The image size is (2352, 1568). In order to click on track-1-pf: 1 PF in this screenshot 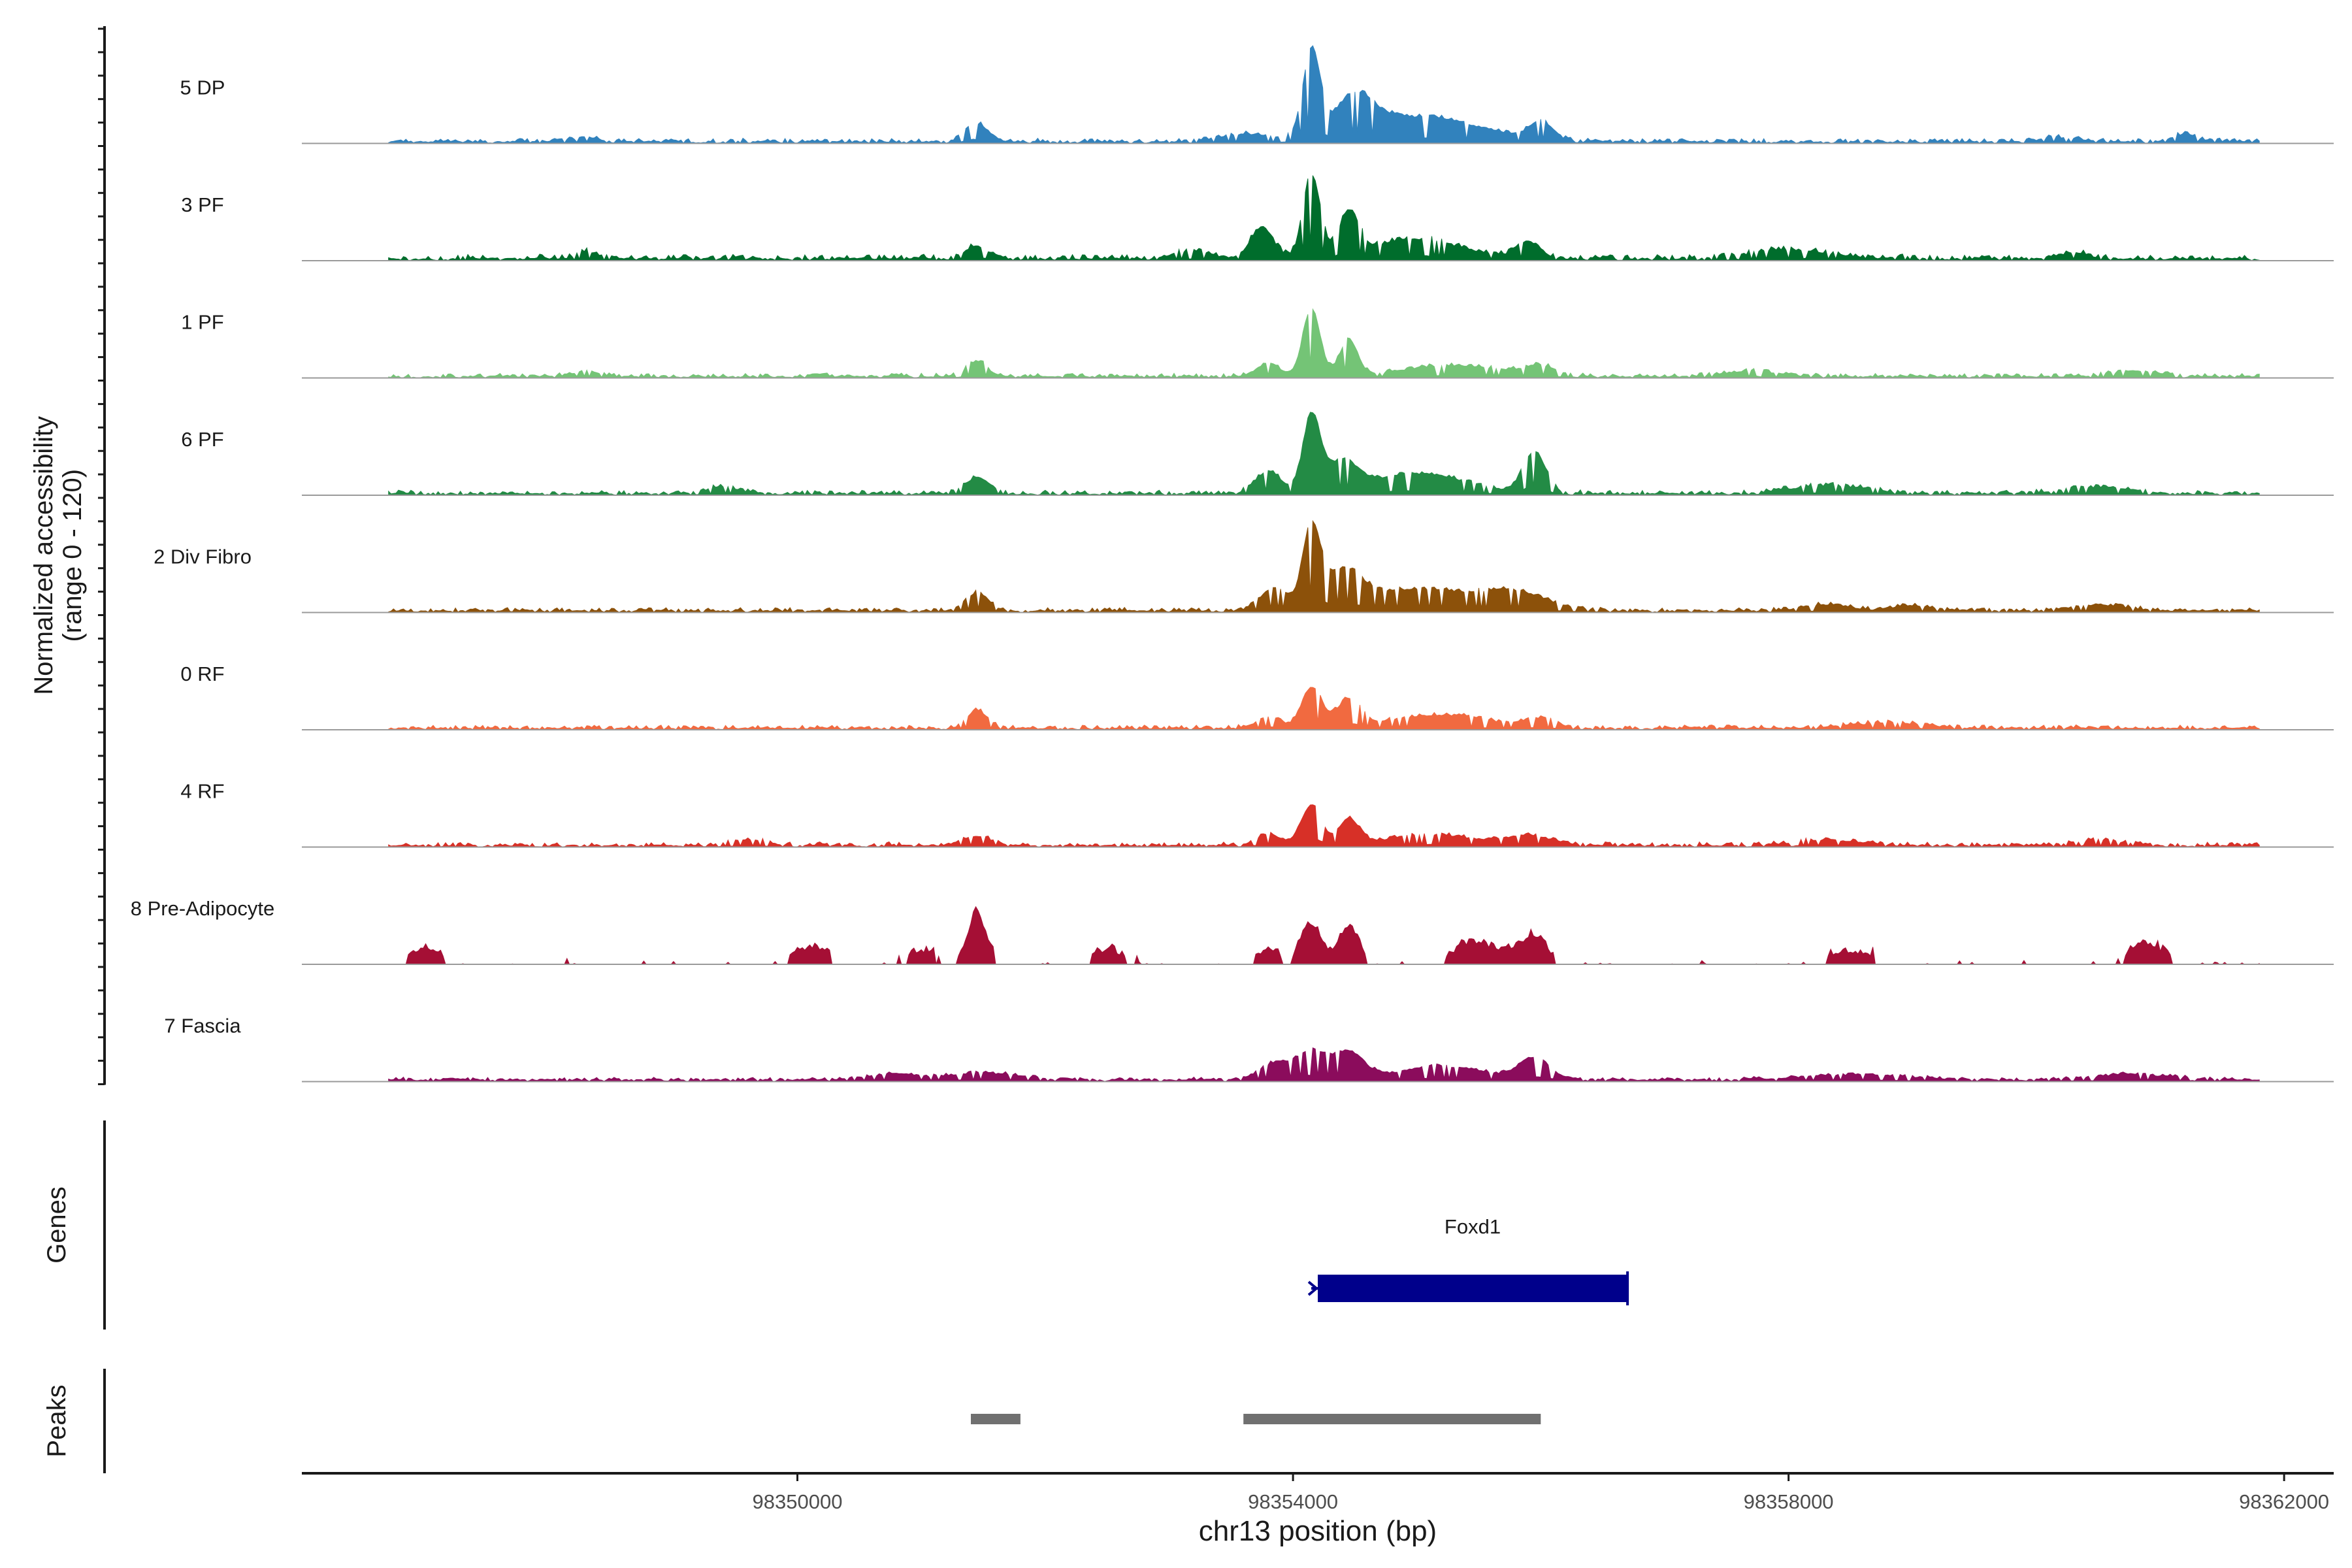, I will do `click(1257, 343)`.